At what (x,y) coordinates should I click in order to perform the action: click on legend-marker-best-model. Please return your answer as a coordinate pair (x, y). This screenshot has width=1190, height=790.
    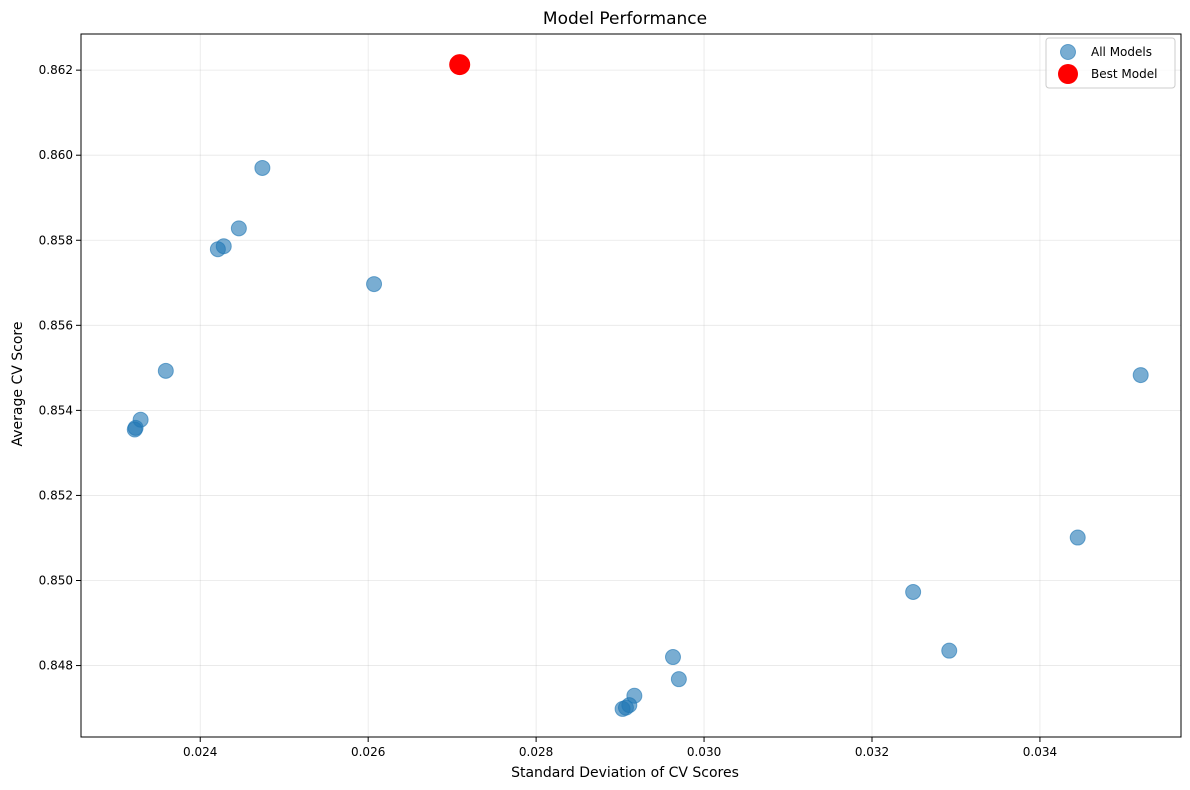
    Looking at the image, I should click on (1068, 74).